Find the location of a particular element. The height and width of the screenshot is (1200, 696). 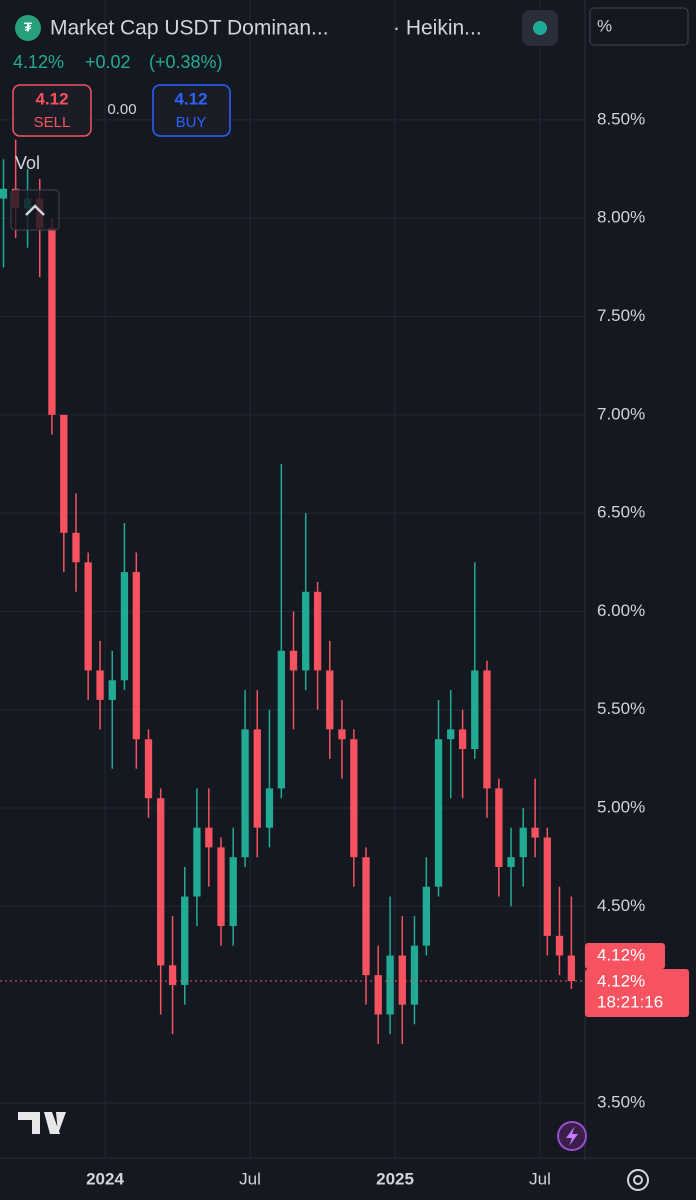

last-price-tag is located at coordinates (637, 993).